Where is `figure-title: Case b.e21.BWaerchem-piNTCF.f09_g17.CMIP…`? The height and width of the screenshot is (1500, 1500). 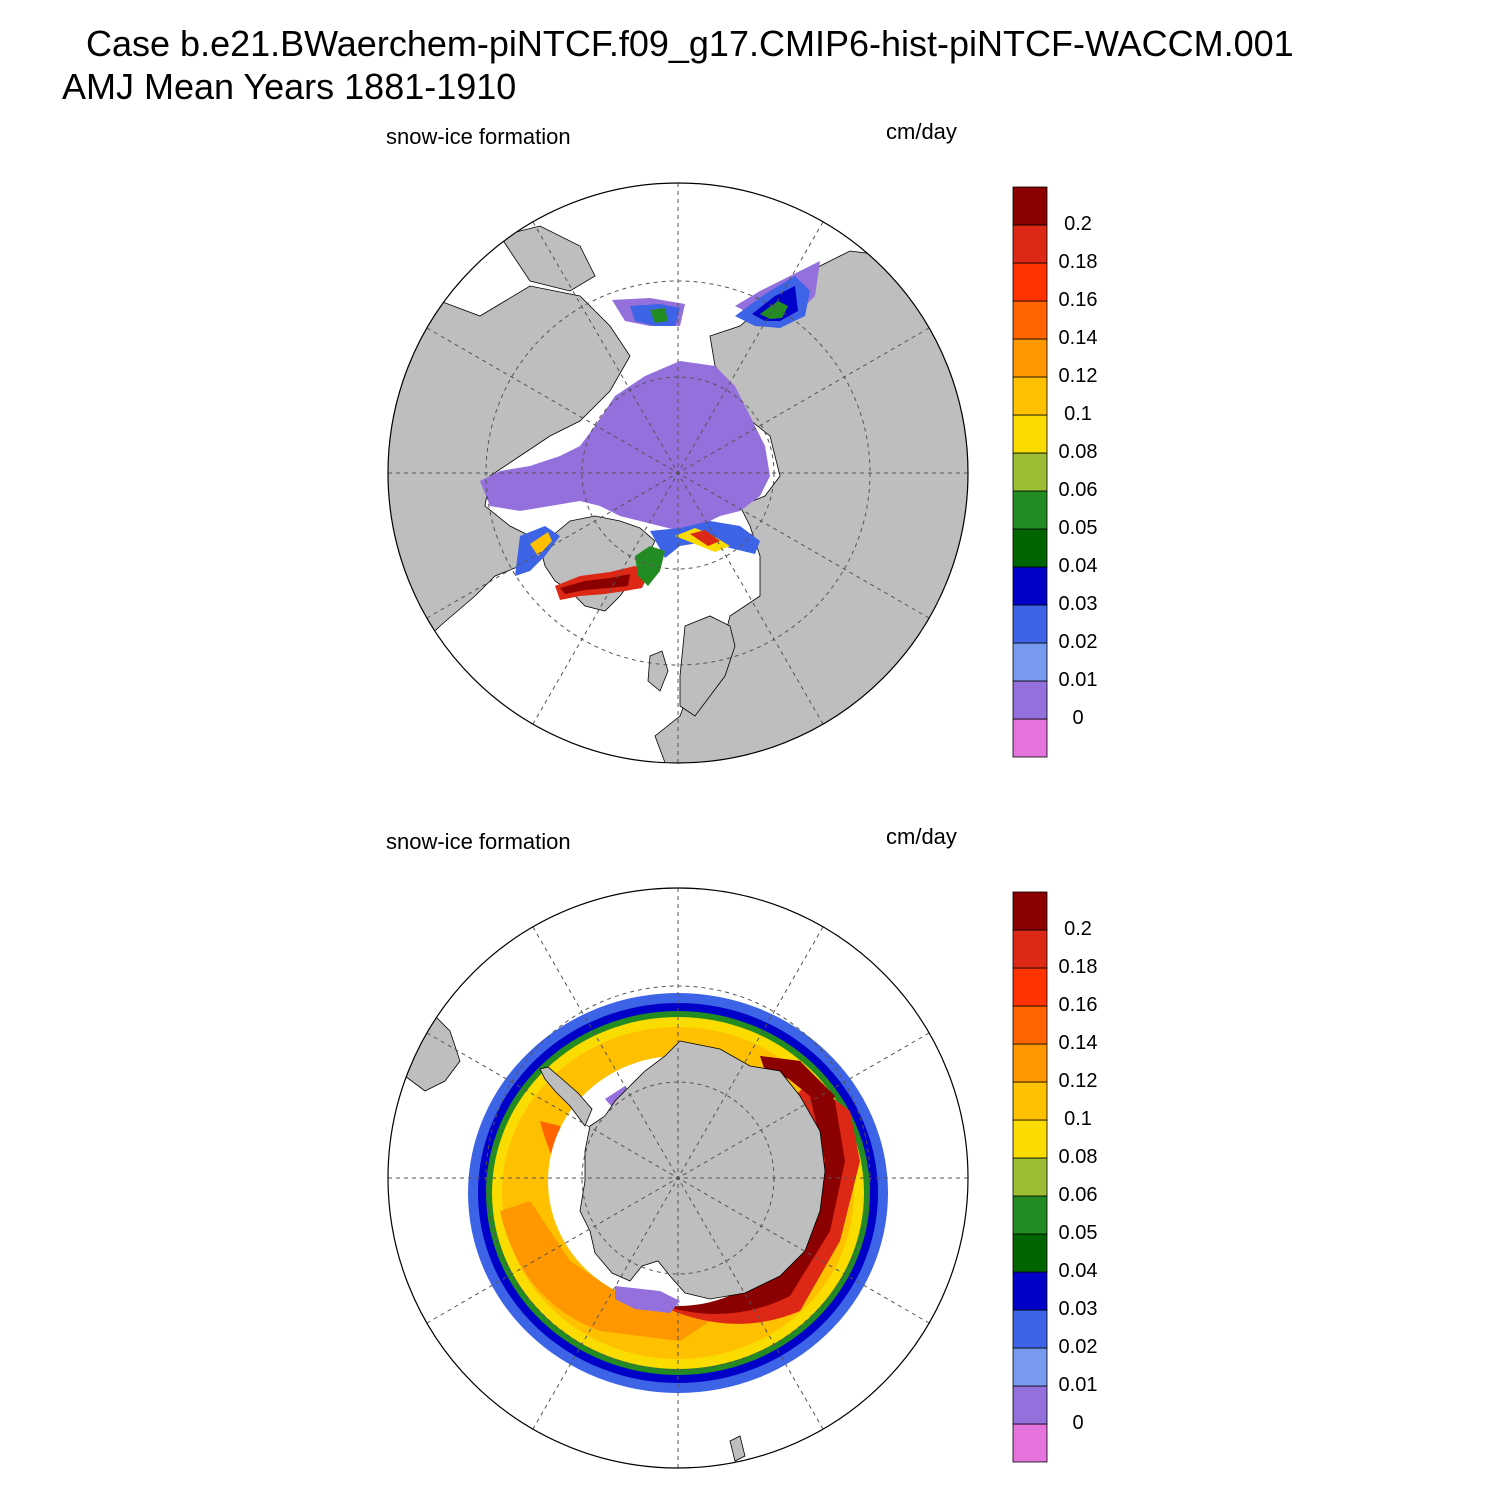 figure-title: Case b.e21.BWaerchem-piNTCF.f09_g17.CMIP… is located at coordinates (690, 43).